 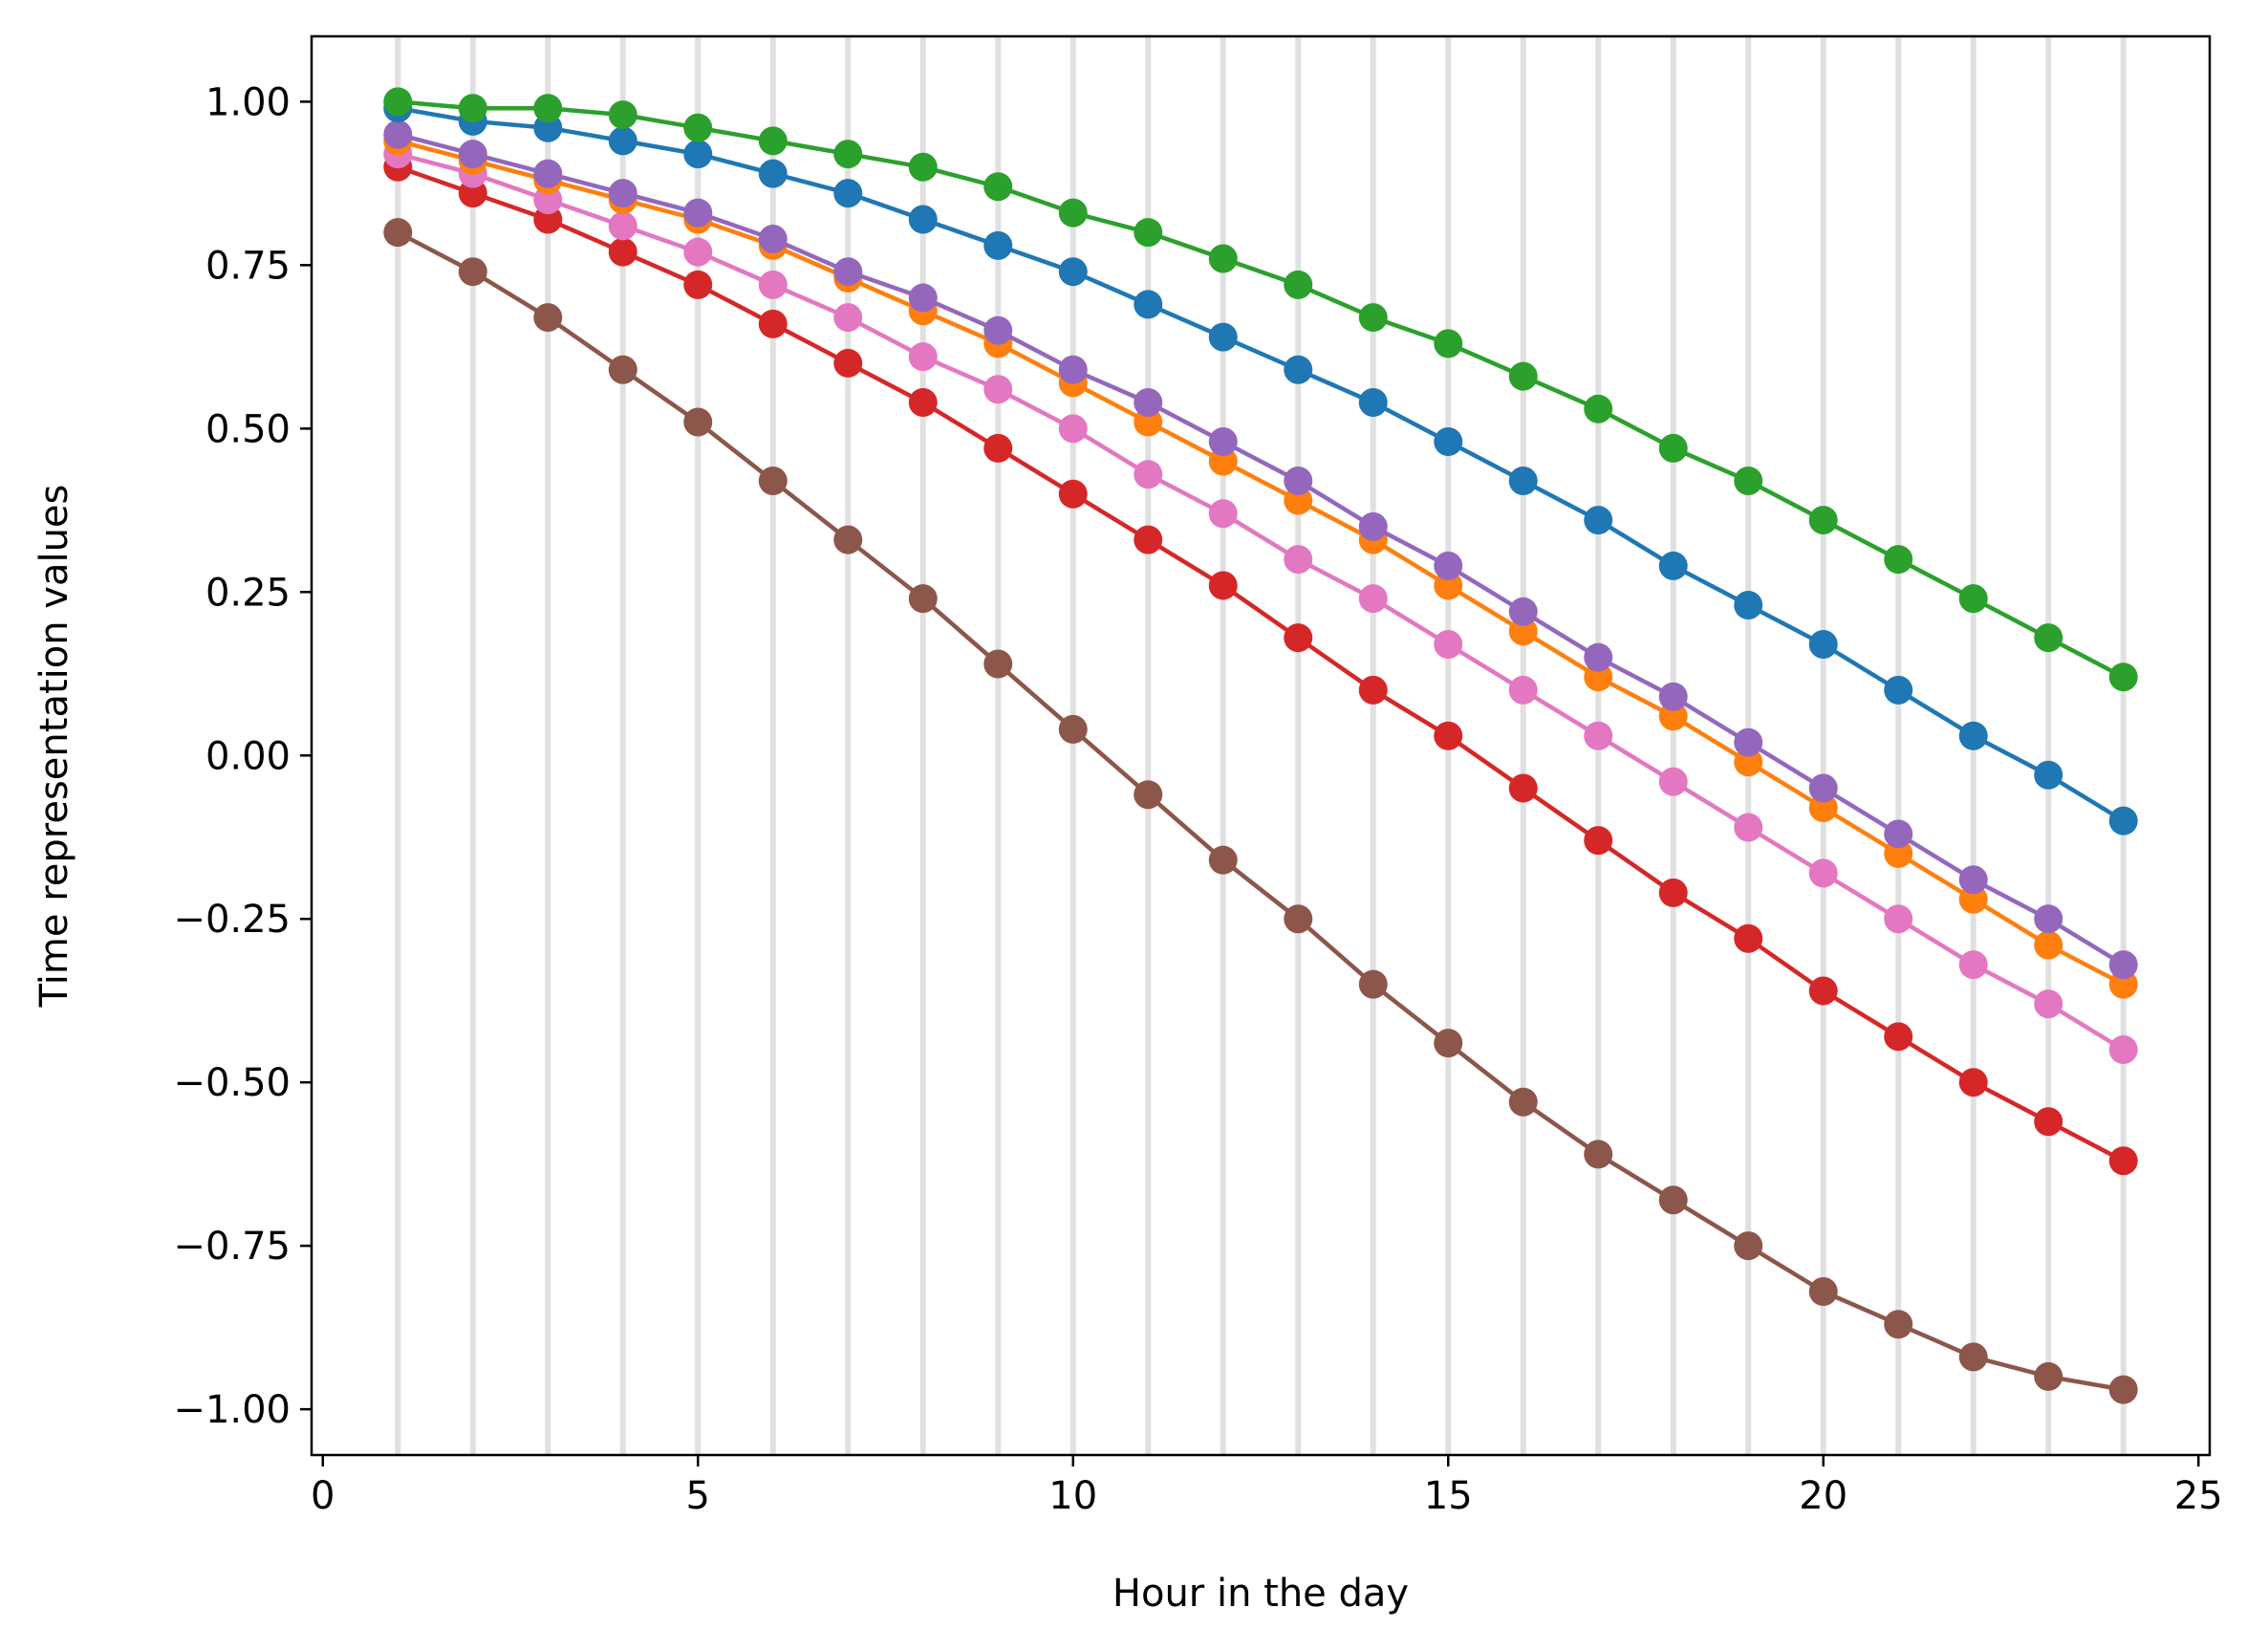 What do you see at coordinates (323, 1496) in the screenshot?
I see `x-tick-label: 0` at bounding box center [323, 1496].